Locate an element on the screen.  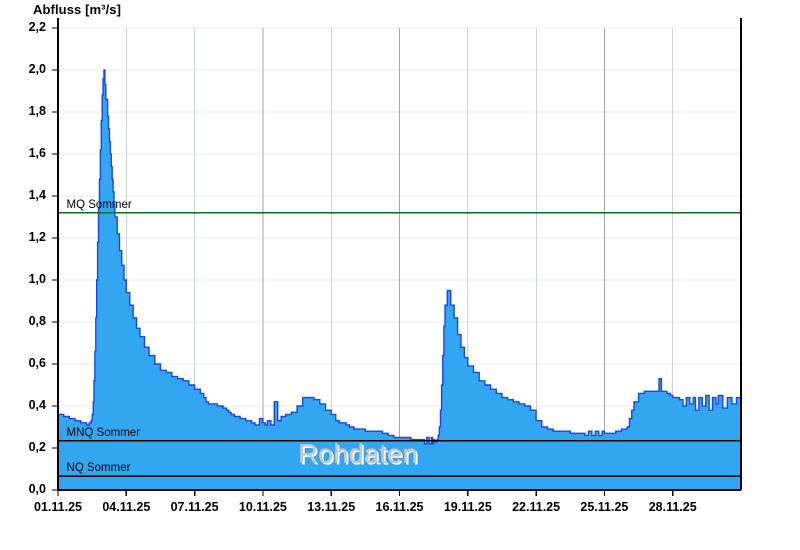
y-tick-label: 0,0 is located at coordinates (37, 489).